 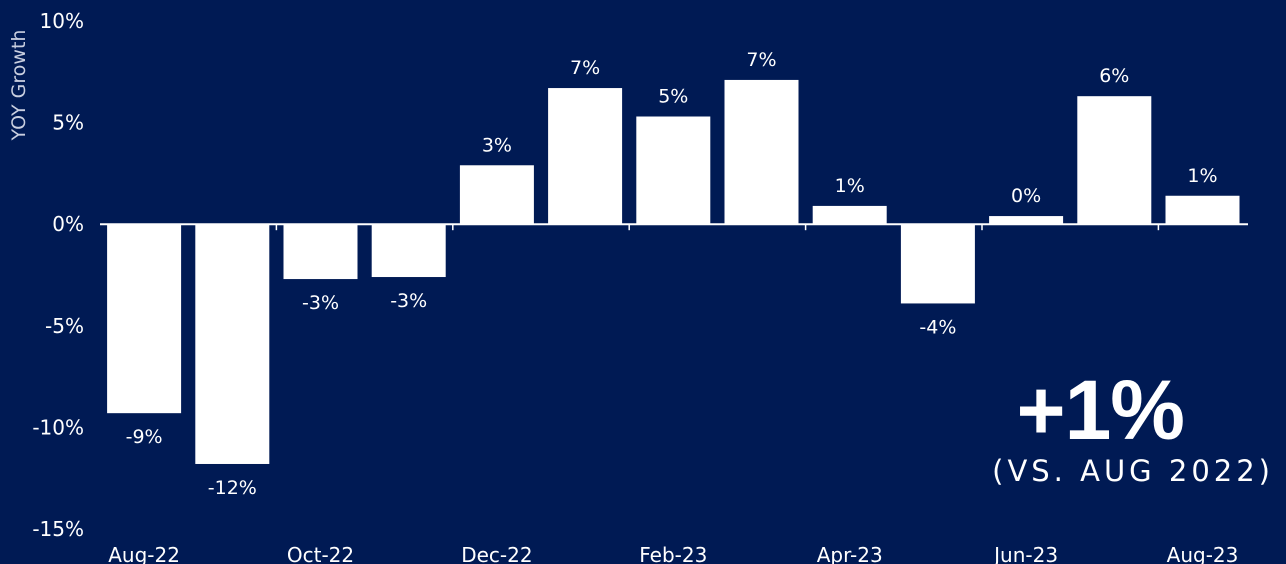 What do you see at coordinates (62, 21) in the screenshot?
I see `y-tick-label: 10%` at bounding box center [62, 21].